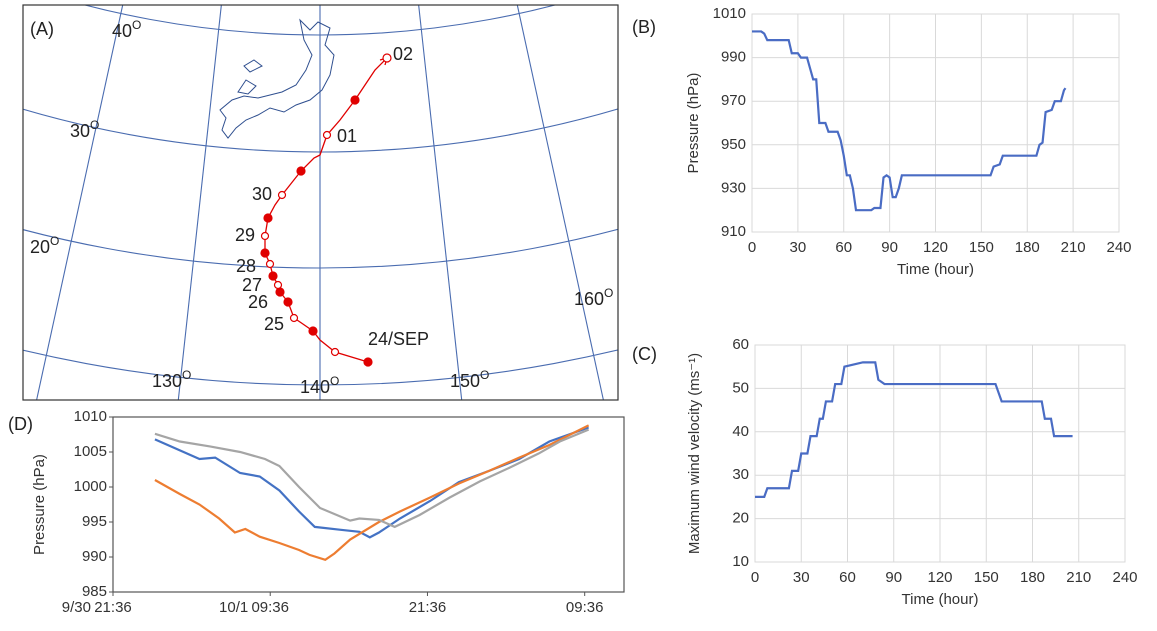 This screenshot has width=1157, height=631. Describe the element at coordinates (740, 561) in the screenshot. I see `y-tick-label: 10` at that location.